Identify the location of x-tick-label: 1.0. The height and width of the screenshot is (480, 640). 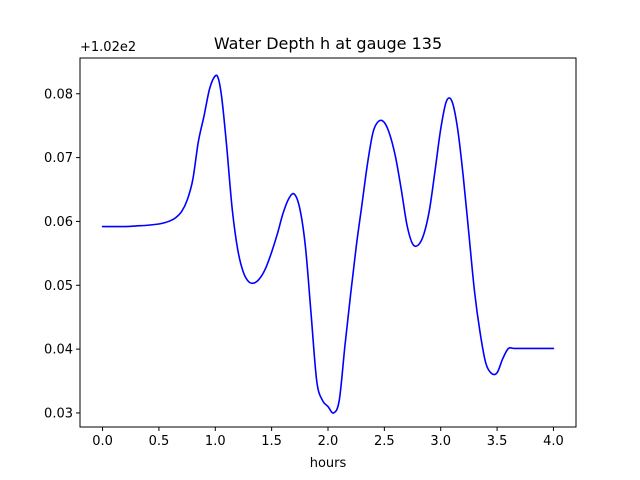
(215, 441).